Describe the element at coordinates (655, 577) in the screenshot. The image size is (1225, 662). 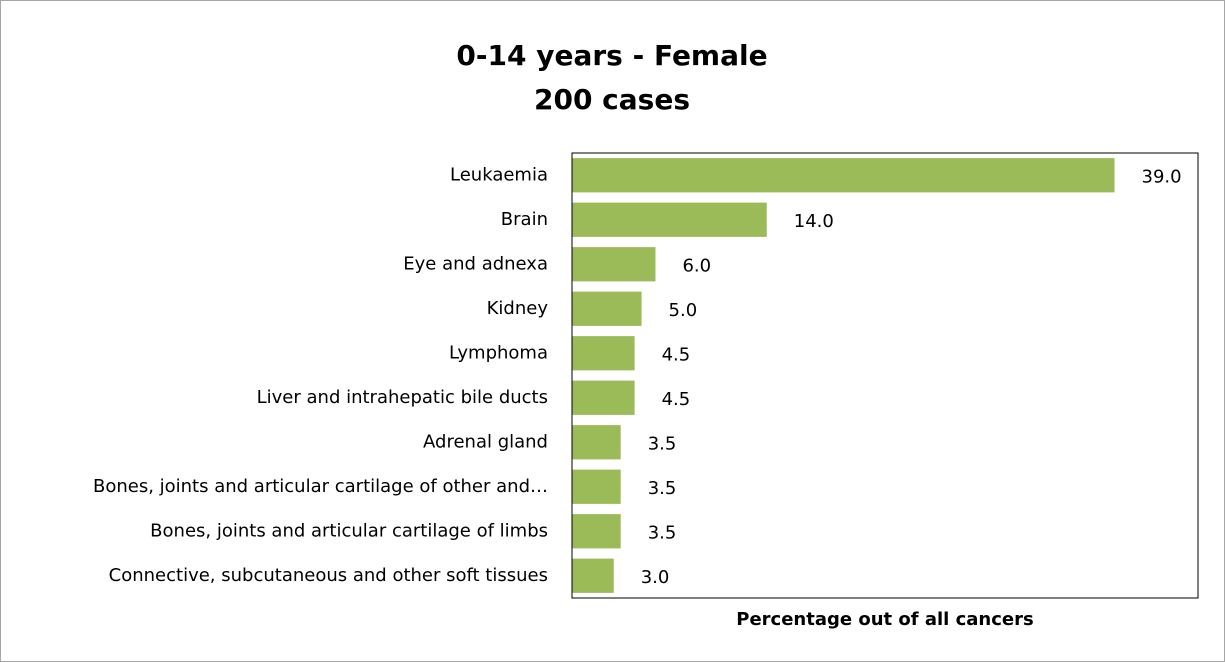
I see `value-label: 3.0` at that location.